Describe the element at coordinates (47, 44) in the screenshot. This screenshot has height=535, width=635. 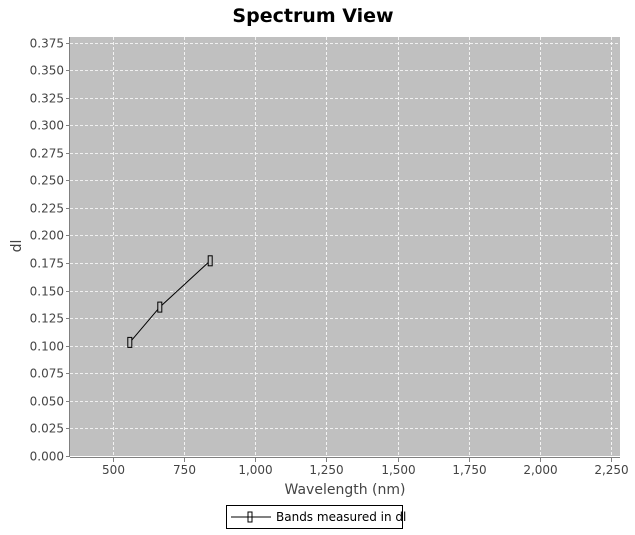
I see `y-tick-label: 0.375` at that location.